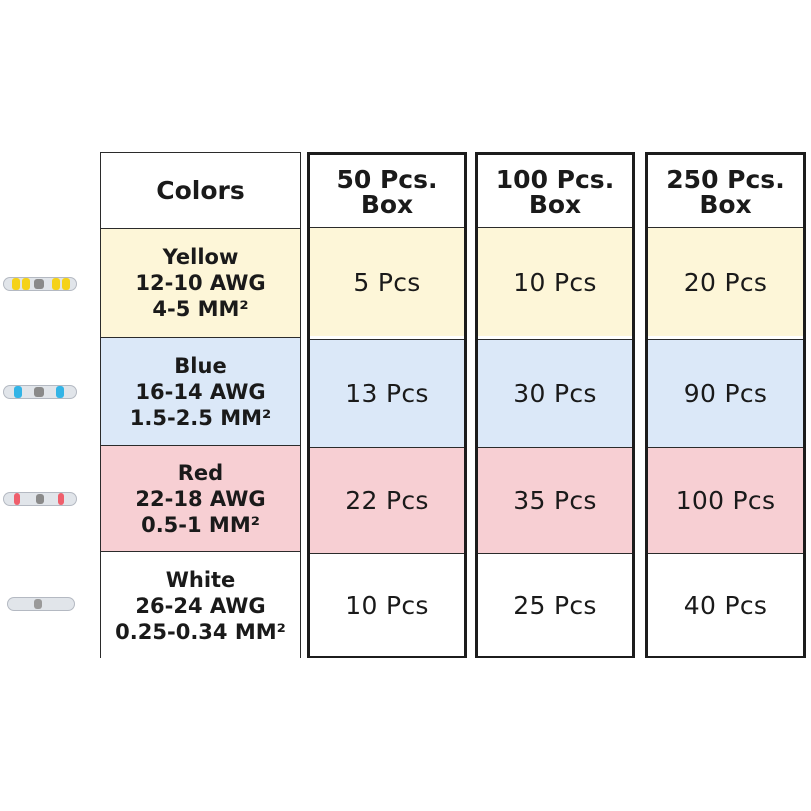 The width and height of the screenshot is (811, 811). I want to click on quantity: 35 Pcs, so click(555, 500).